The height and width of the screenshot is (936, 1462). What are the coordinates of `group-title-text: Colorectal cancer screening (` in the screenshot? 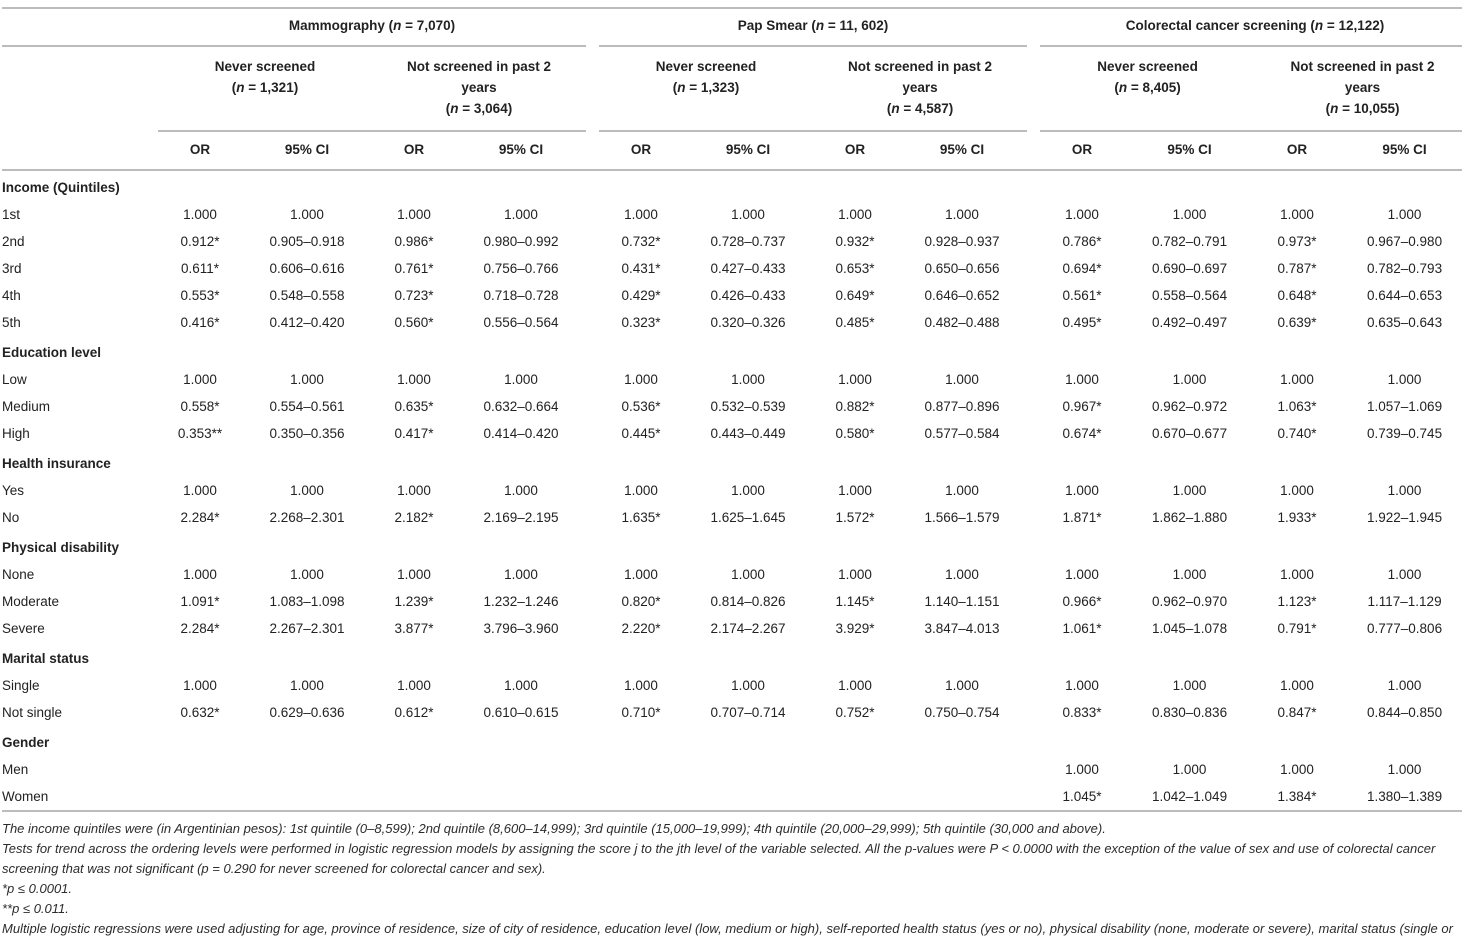 It's located at (1220, 25).